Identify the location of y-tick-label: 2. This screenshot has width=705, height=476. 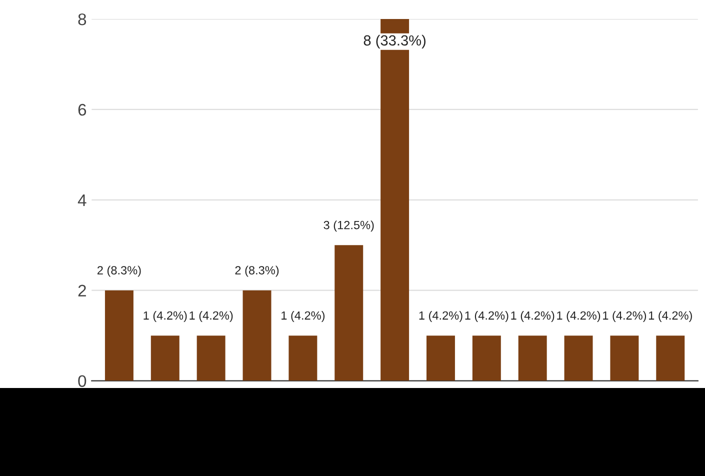
(82, 290).